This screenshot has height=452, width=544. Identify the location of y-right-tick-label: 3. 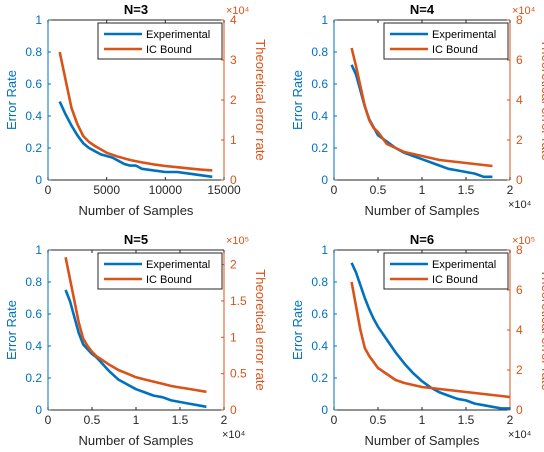
(233, 60).